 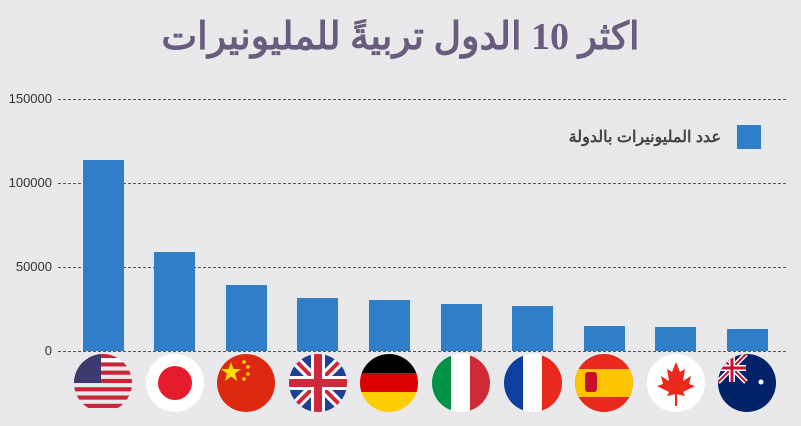 I want to click on bar-spain, so click(x=604, y=338).